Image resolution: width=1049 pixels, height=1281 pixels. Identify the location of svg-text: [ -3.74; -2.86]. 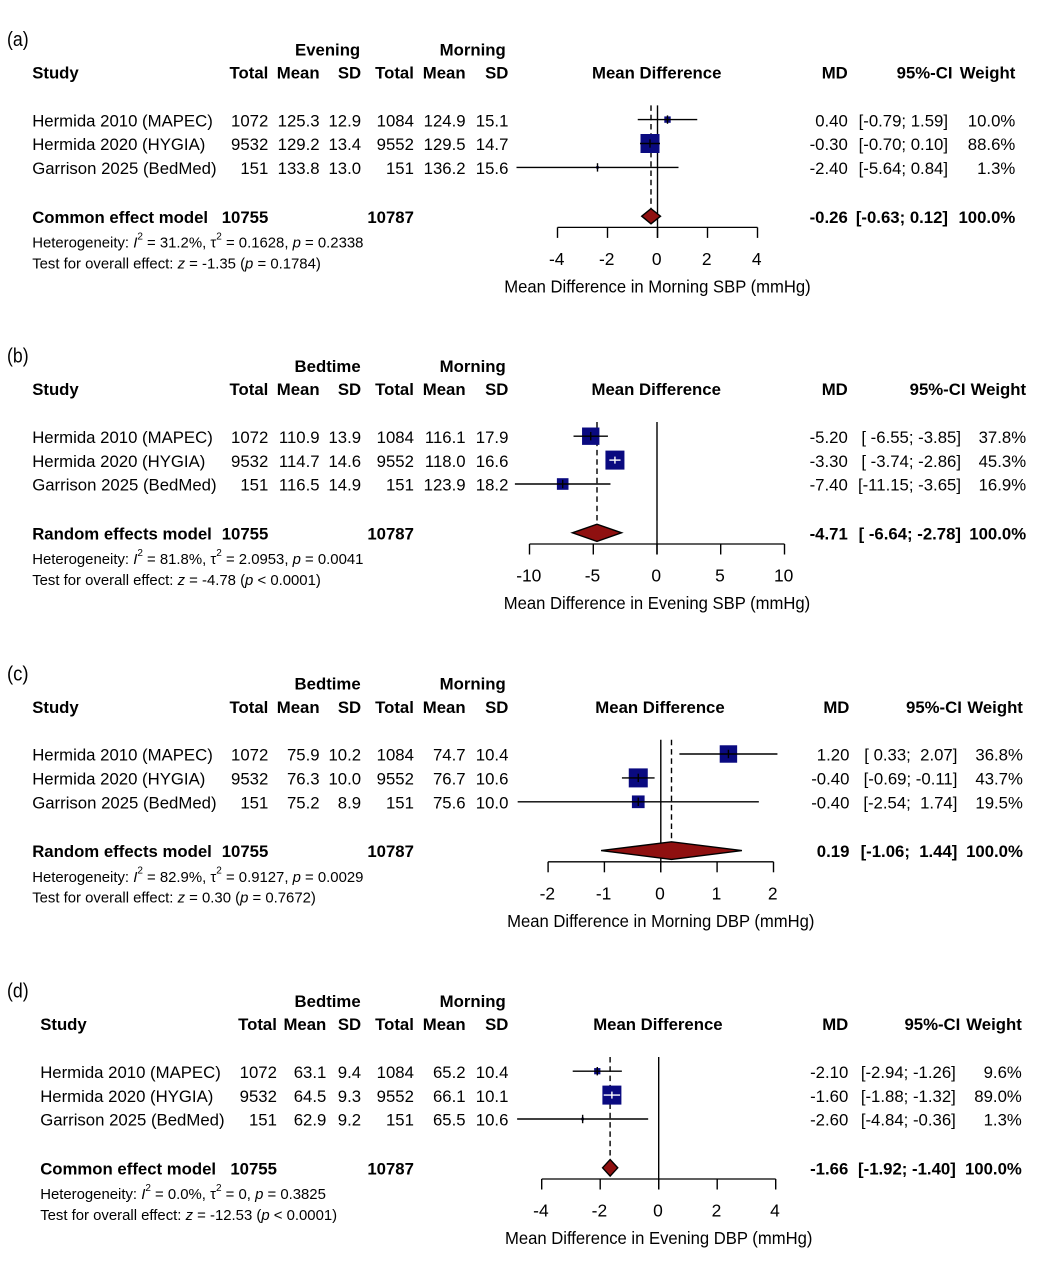
(911, 461).